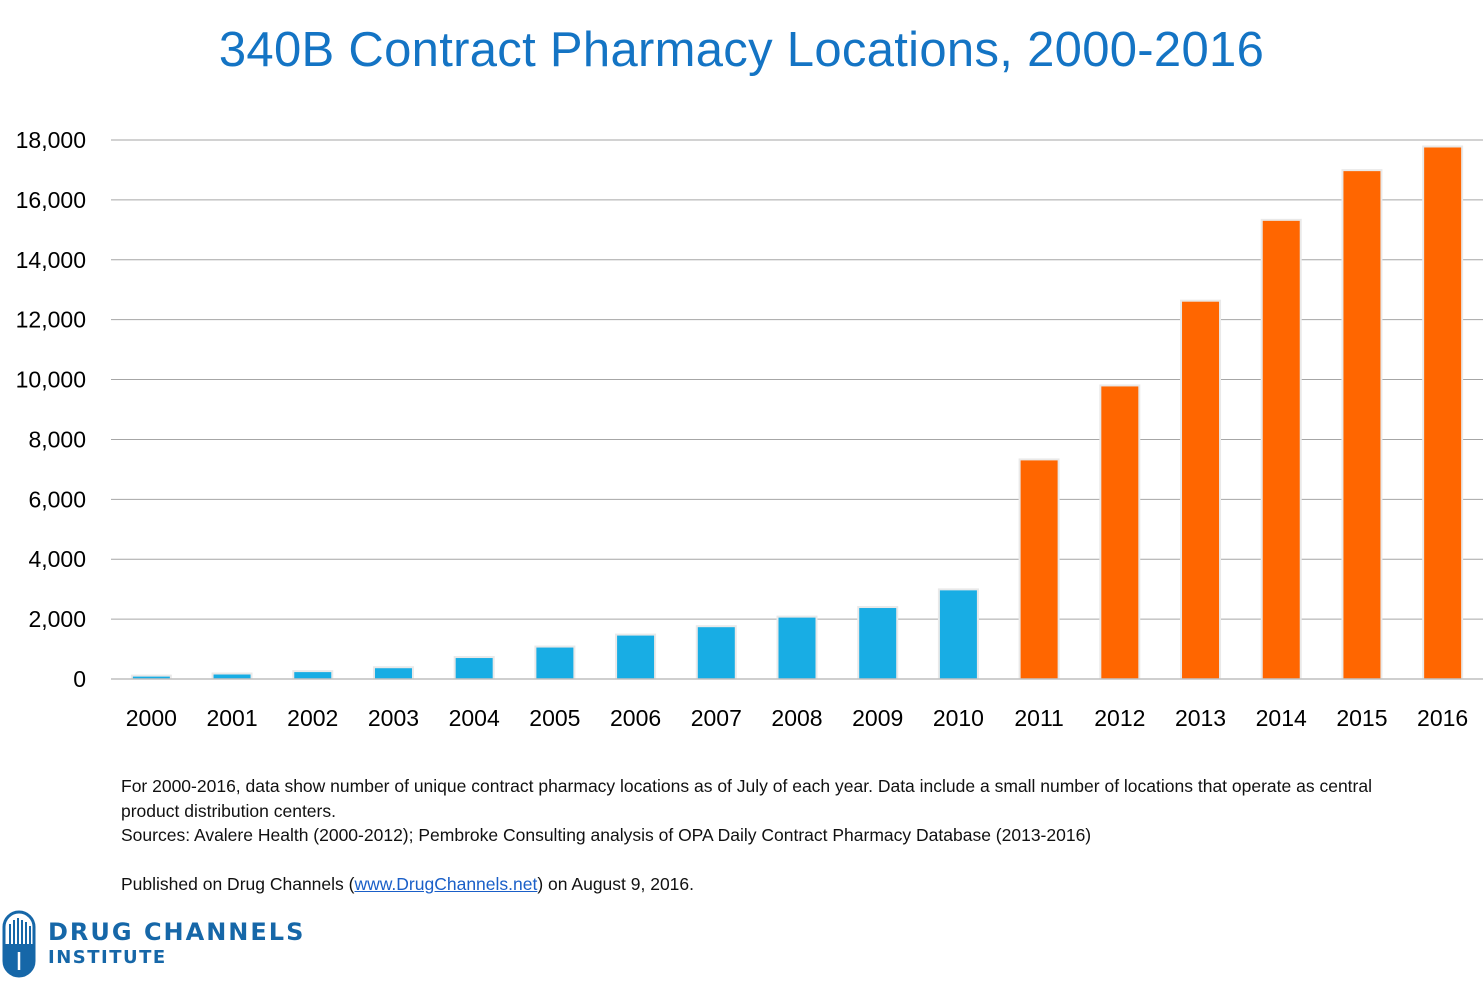  What do you see at coordinates (1442, 718) in the screenshot?
I see `x-tick-label: 2016` at bounding box center [1442, 718].